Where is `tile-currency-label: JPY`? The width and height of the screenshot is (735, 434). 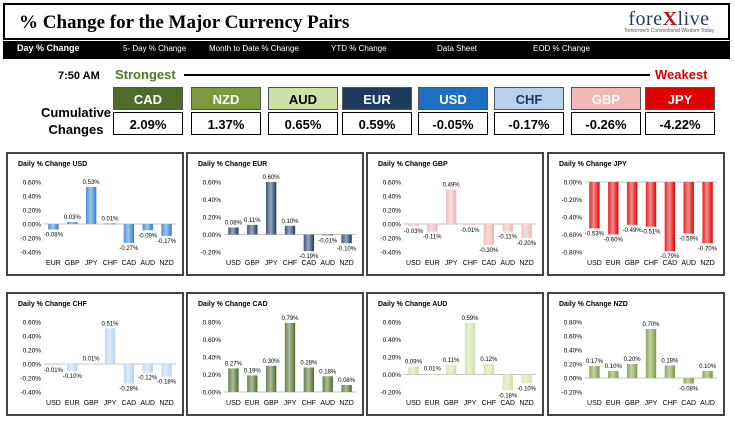 tile-currency-label: JPY is located at coordinates (680, 98).